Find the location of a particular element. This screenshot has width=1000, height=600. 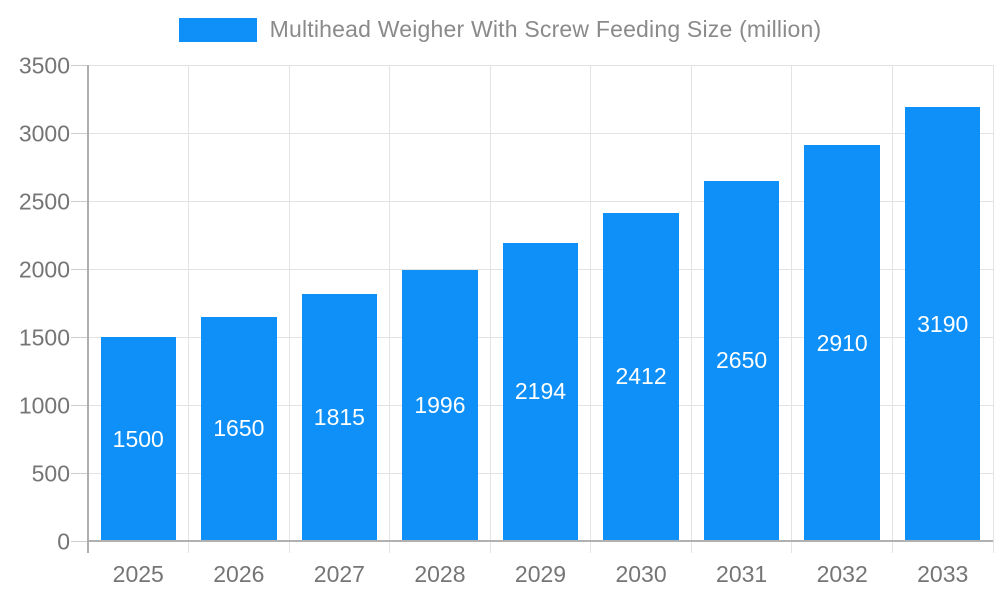

bar-2027: 1815 is located at coordinates (339, 417).